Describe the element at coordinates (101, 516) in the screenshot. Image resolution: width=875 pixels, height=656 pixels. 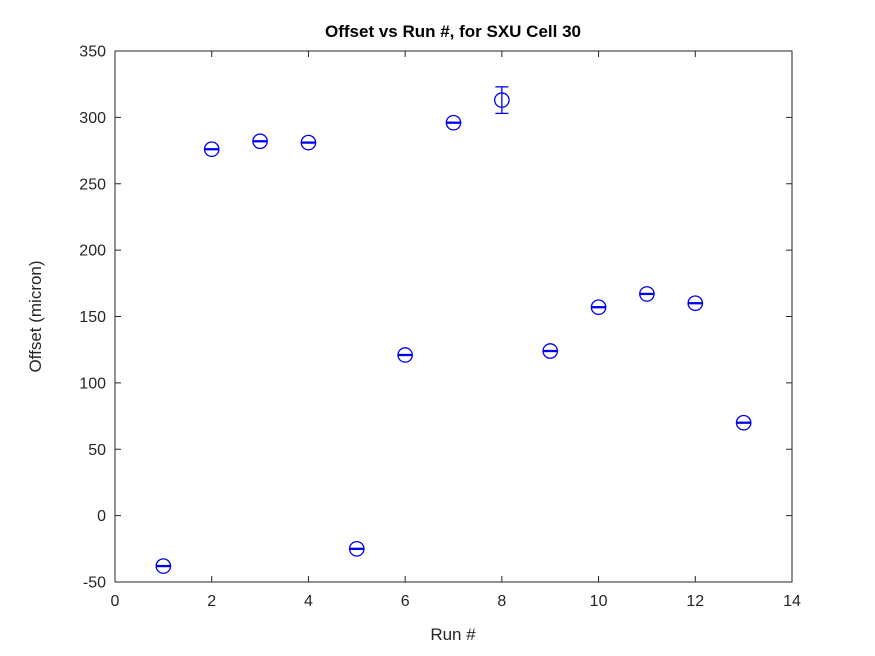
I see `y-tick-label: 0` at that location.